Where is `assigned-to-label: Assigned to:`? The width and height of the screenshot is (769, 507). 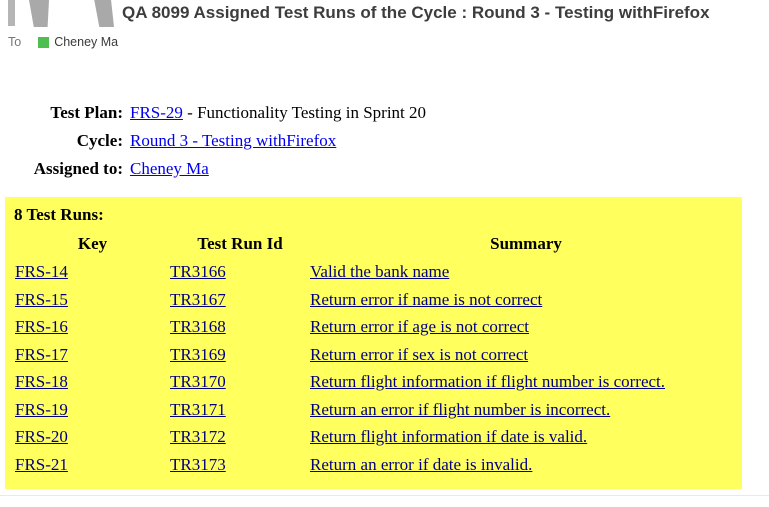
assigned-to-label: Assigned to: is located at coordinates (78, 168).